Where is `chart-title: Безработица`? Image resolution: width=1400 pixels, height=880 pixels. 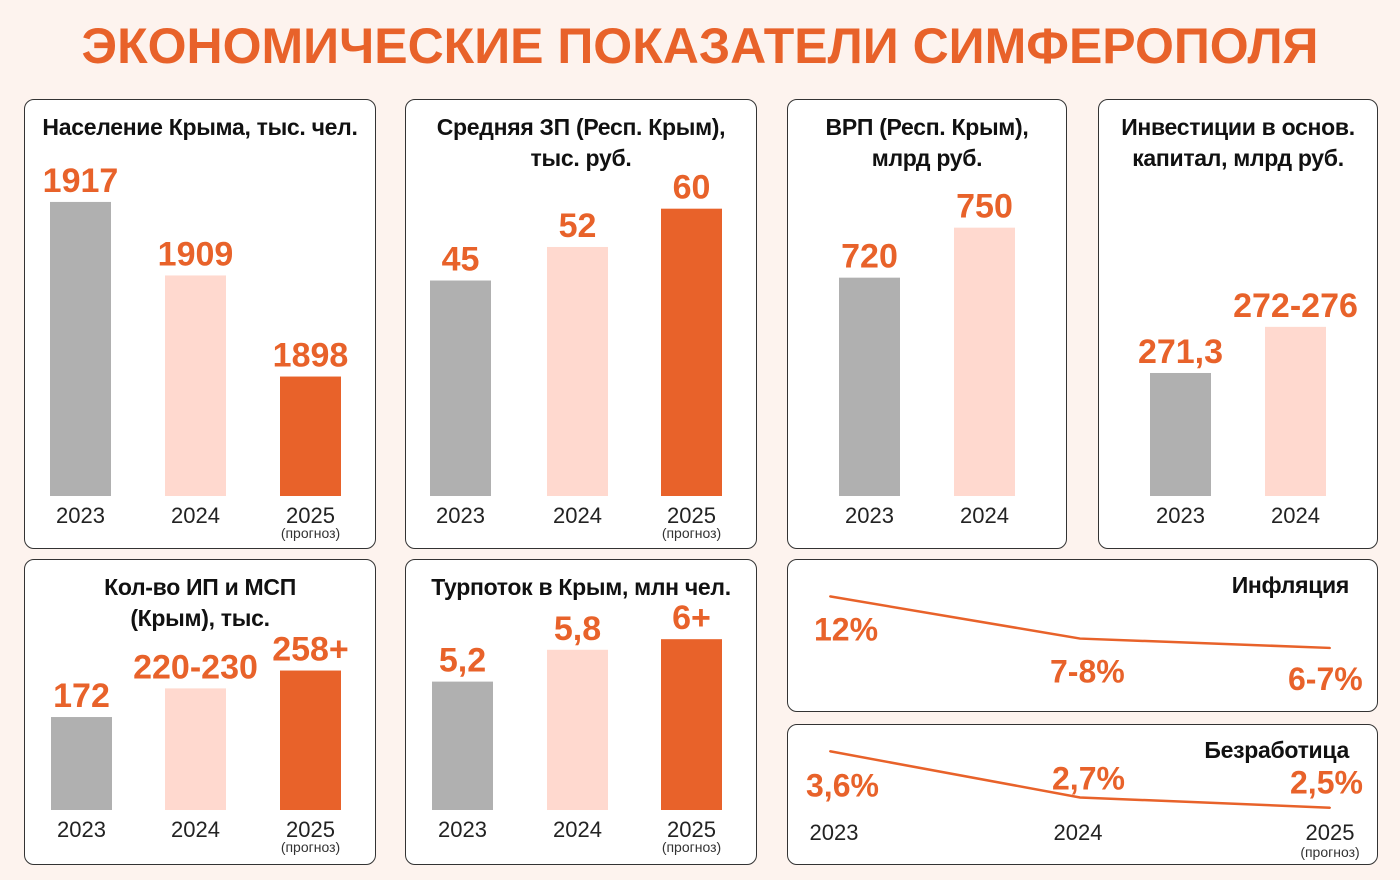
chart-title: Безработица is located at coordinates (1276, 750).